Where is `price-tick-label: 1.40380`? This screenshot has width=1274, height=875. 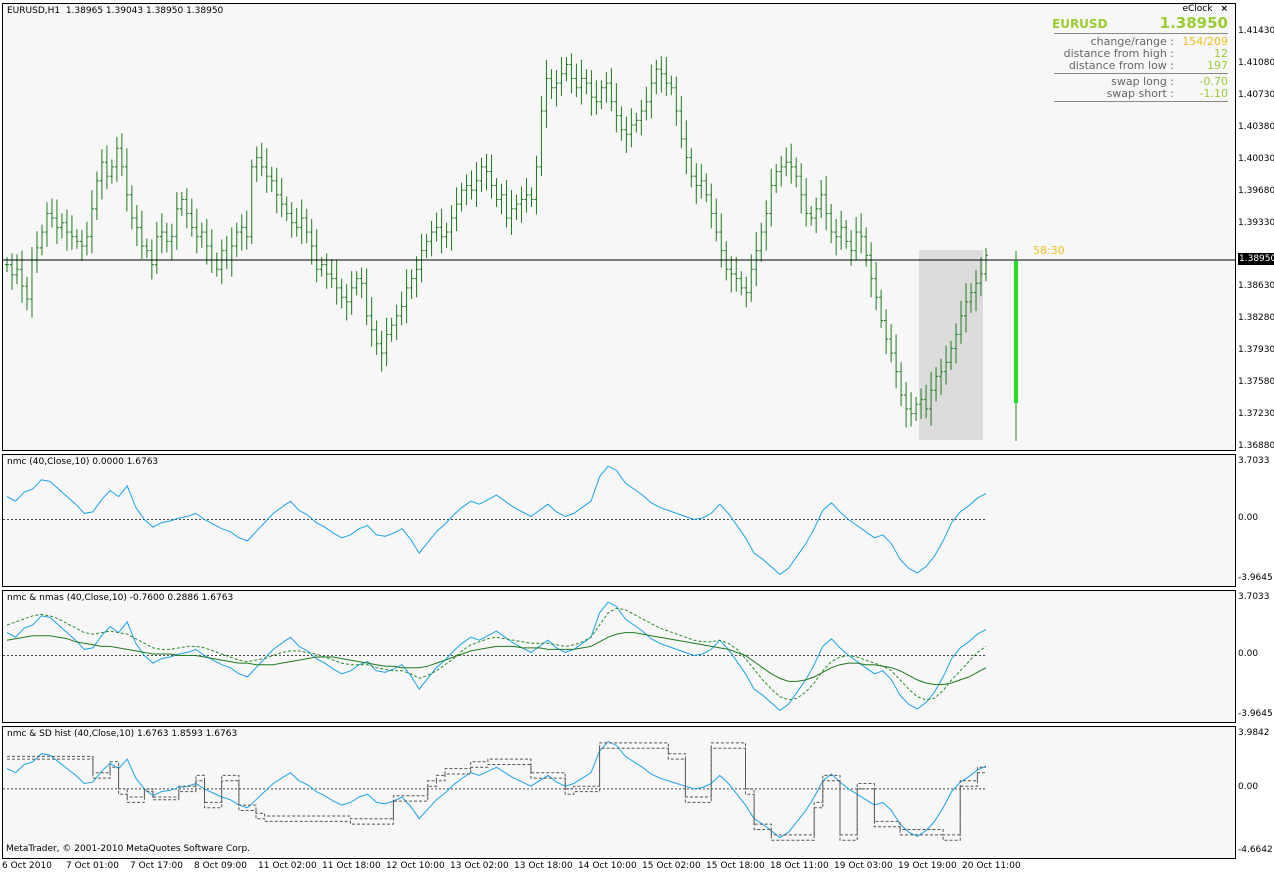
price-tick-label: 1.40380 is located at coordinates (1256, 127).